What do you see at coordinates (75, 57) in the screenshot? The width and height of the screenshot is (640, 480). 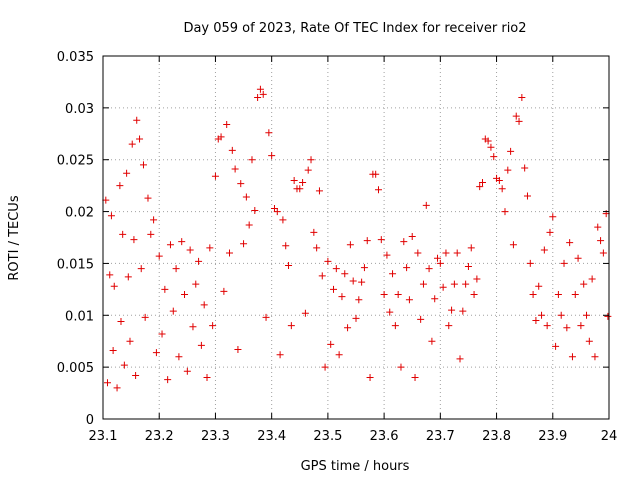 I see `y-tick-label: 0.035` at bounding box center [75, 57].